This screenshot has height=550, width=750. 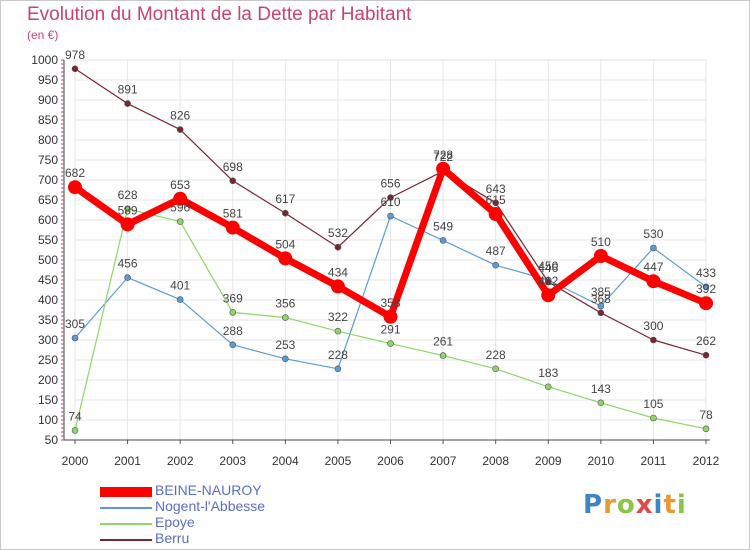 I want to click on x-tick-label: 2001, so click(x=127, y=461).